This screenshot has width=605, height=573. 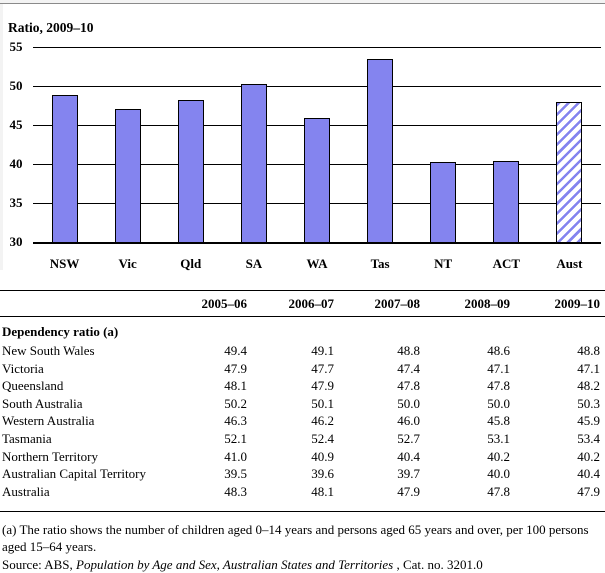 I want to click on x-axis-label-Vic: Vic, so click(x=127, y=263).